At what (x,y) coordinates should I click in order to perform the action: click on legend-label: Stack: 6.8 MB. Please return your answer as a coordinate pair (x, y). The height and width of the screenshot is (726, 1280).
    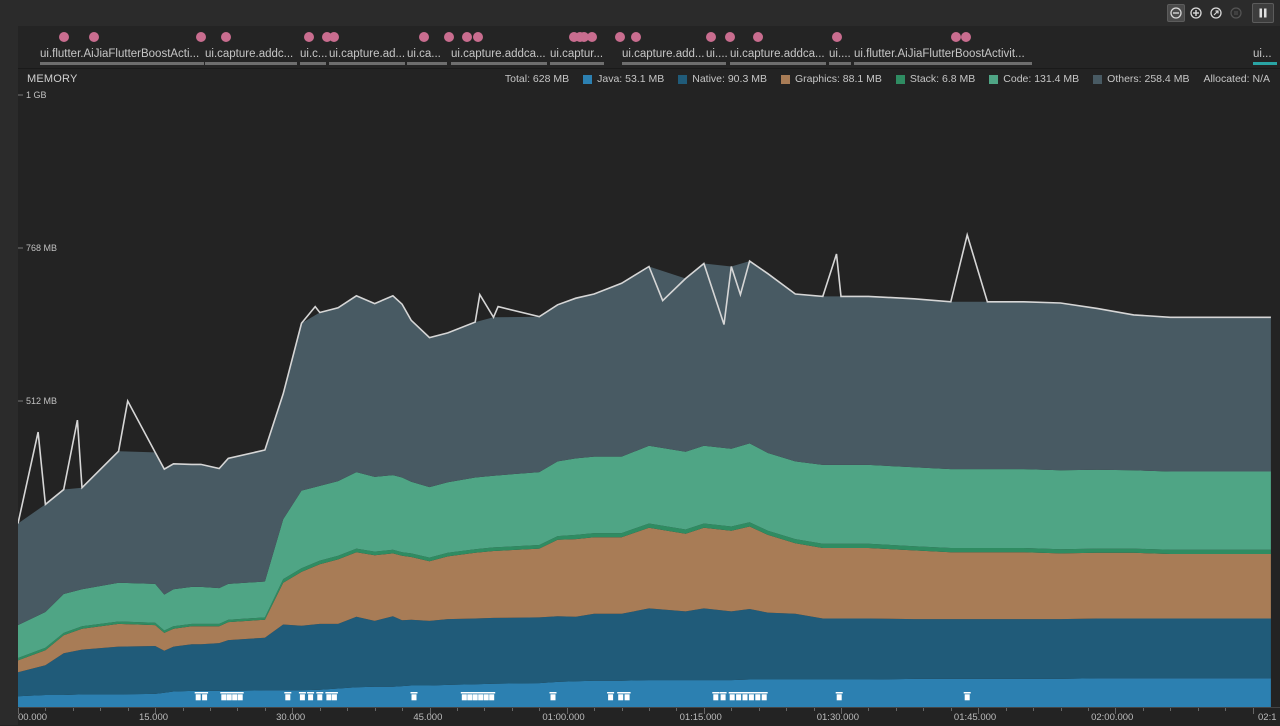
    Looking at the image, I should click on (942, 79).